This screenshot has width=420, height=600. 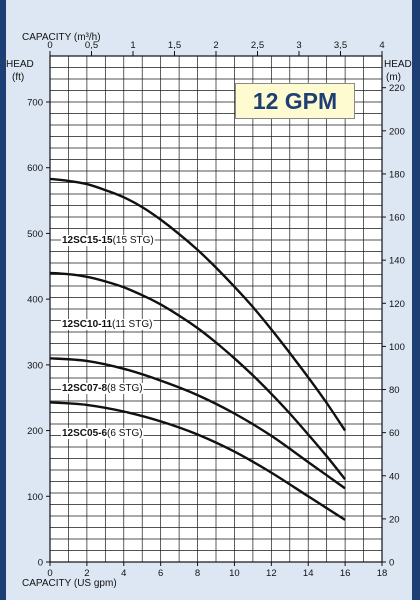 I want to click on top-tick-label: 3,5, so click(x=340, y=45).